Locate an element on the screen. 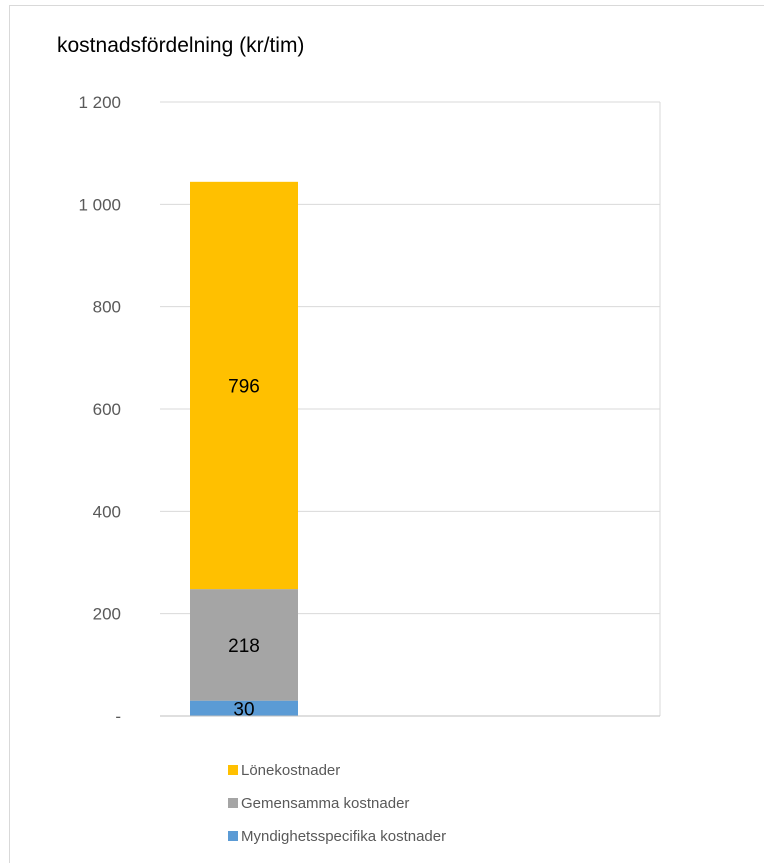  chart-title: kostnadsfördelning (kr/tim) is located at coordinates (180, 45).